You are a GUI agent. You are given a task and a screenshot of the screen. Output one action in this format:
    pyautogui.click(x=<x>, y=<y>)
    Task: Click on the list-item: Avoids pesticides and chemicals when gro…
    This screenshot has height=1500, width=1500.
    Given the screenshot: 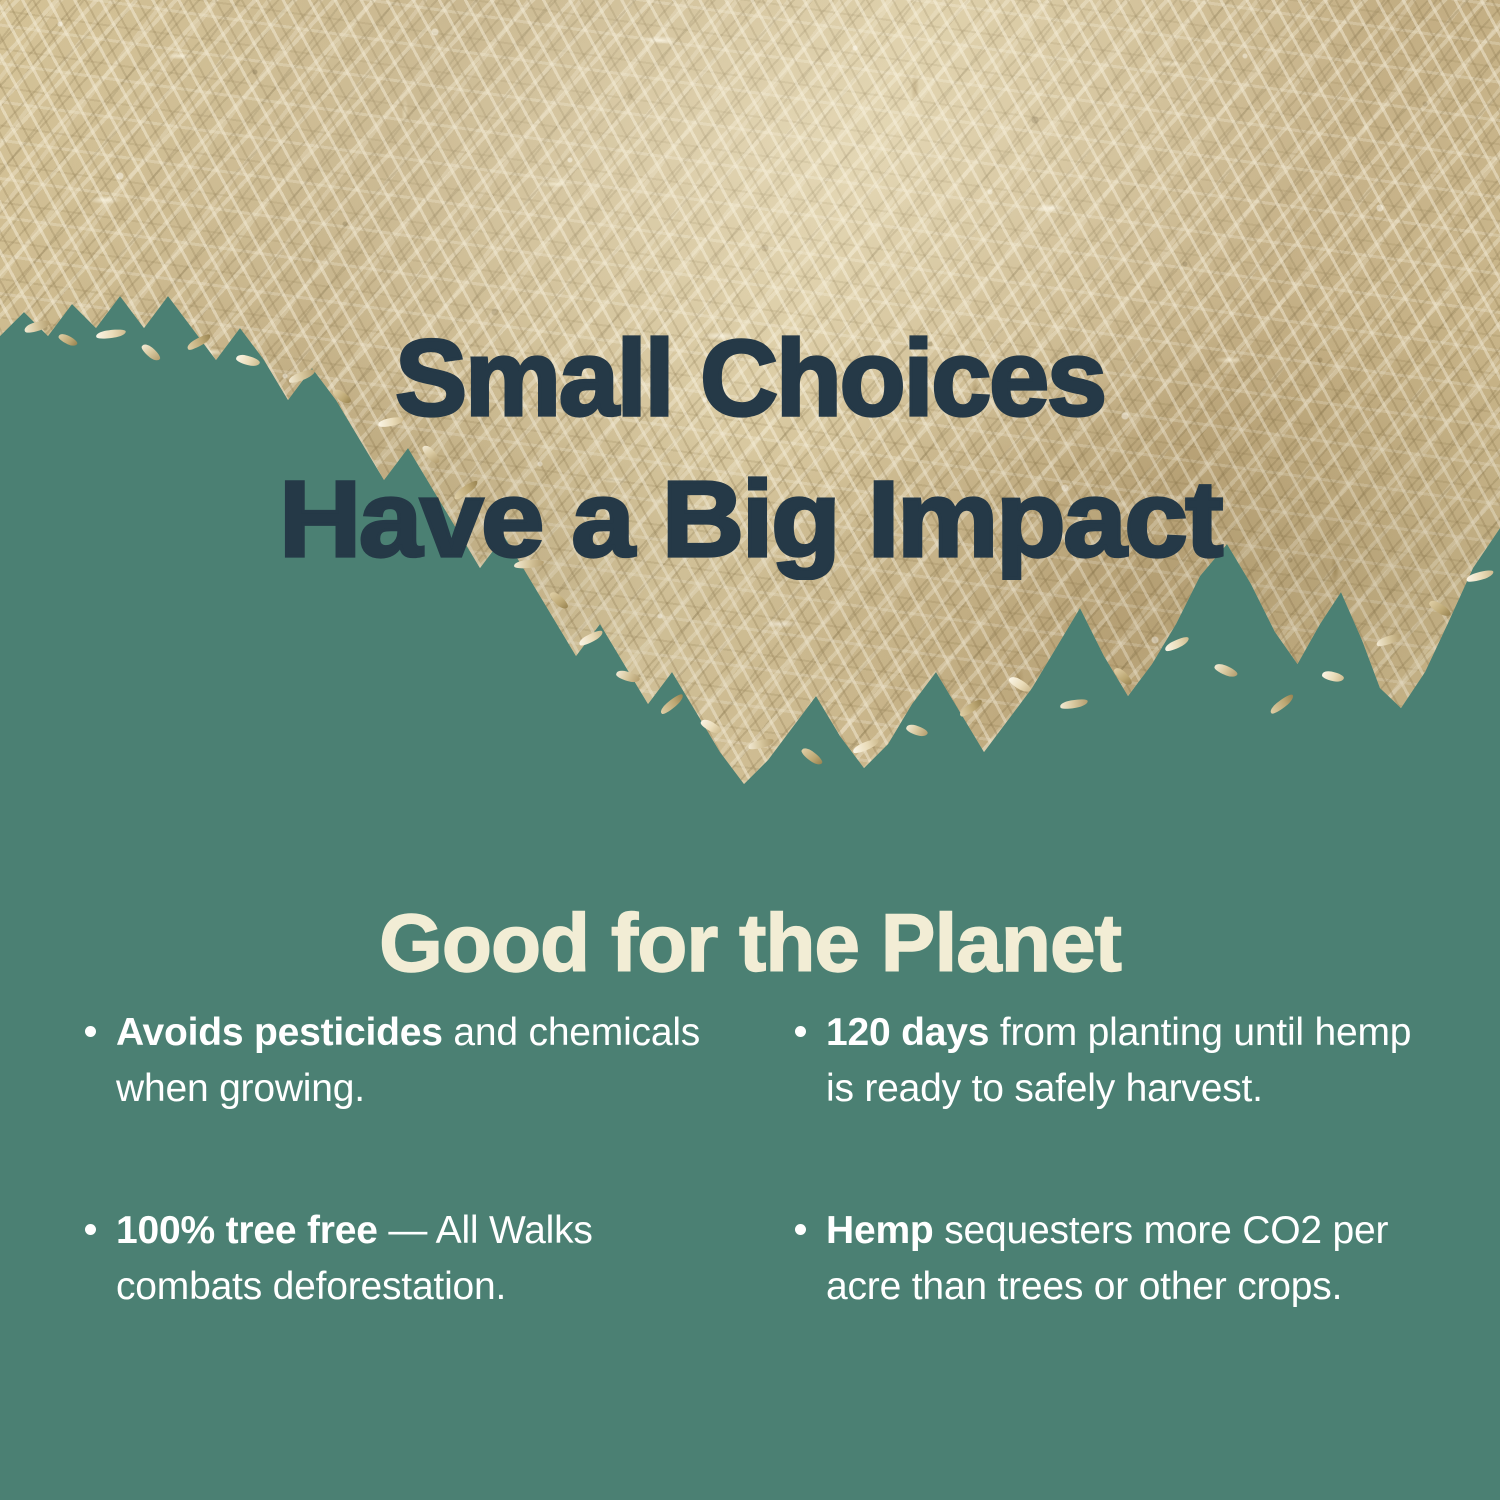 What is the action you would take?
    pyautogui.click(x=395, y=1061)
    